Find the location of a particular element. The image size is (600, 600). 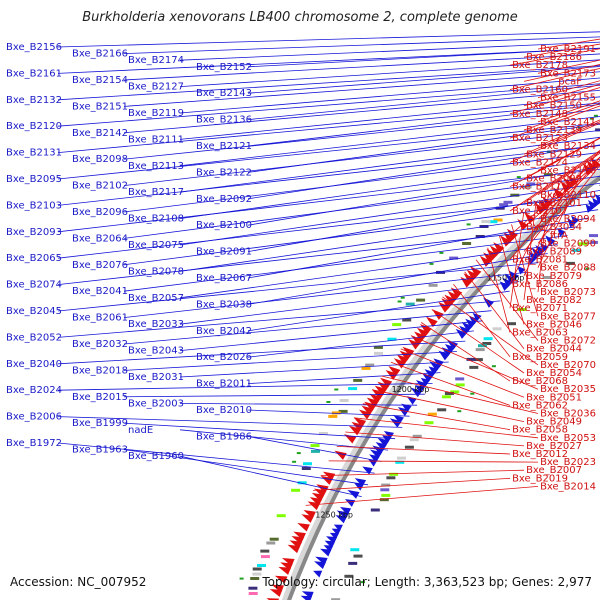

gene-label-left: Bxe_B2127 is located at coordinates (156, 87).